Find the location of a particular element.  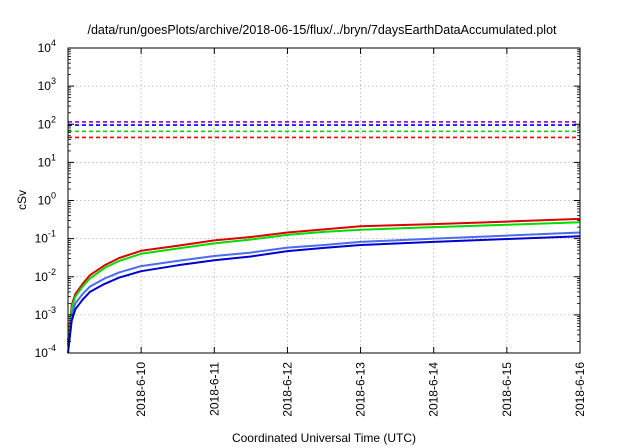

y-tick-label: 10⁻² is located at coordinates (45, 275).